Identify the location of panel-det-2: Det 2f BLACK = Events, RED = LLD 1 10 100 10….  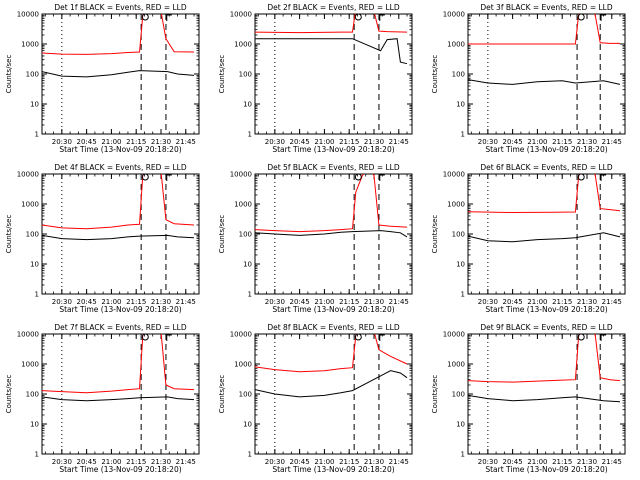
(315, 78).